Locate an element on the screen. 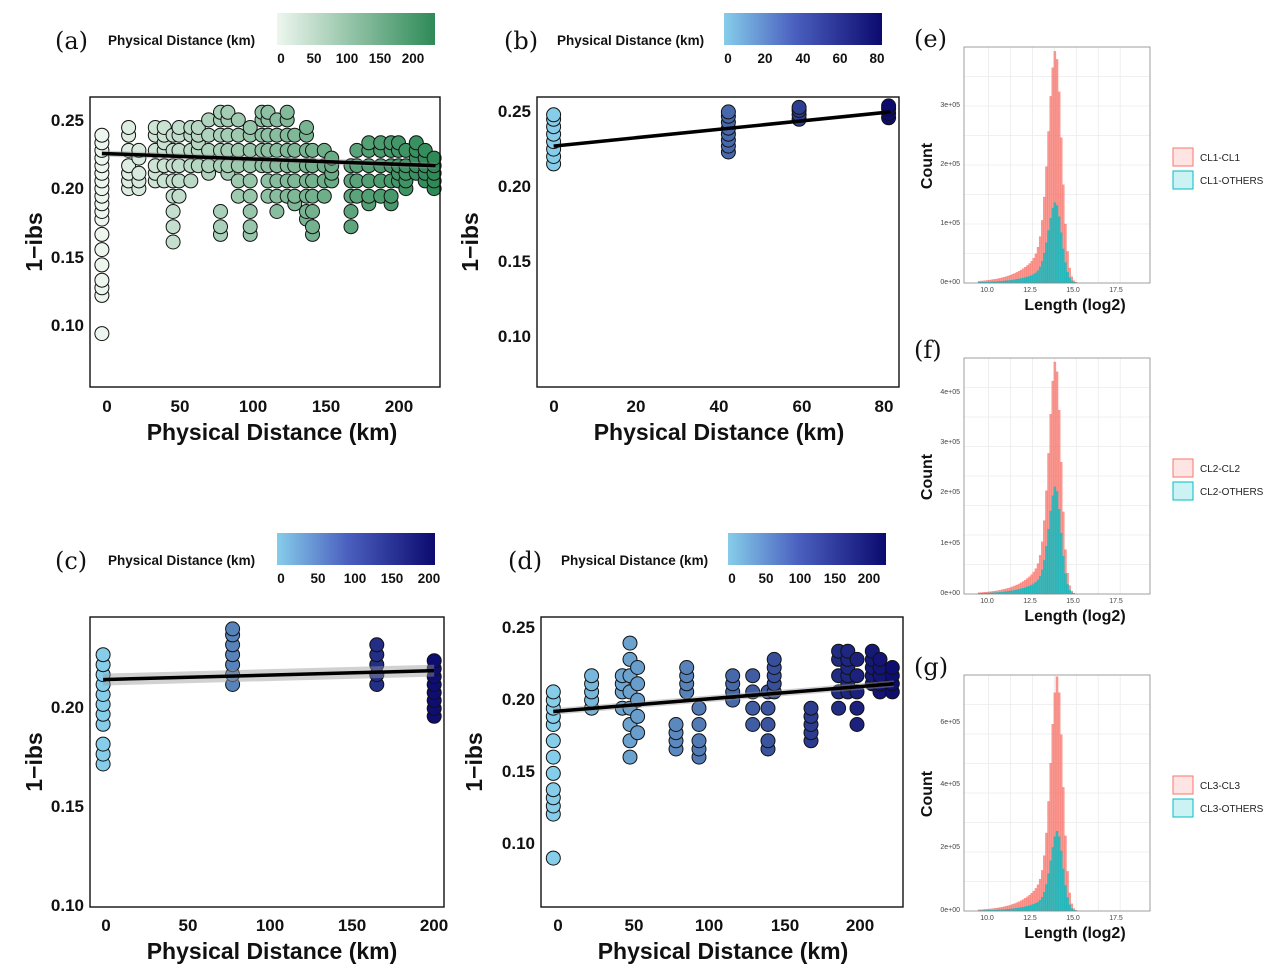  panel-f-frame is located at coordinates (1057, 476).